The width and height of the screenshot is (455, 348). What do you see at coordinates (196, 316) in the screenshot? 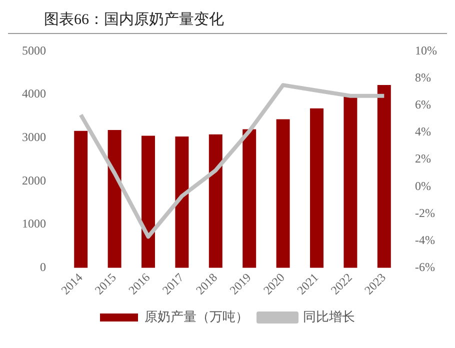
I see `legend-label: 原奶产量（万吨）` at bounding box center [196, 316].